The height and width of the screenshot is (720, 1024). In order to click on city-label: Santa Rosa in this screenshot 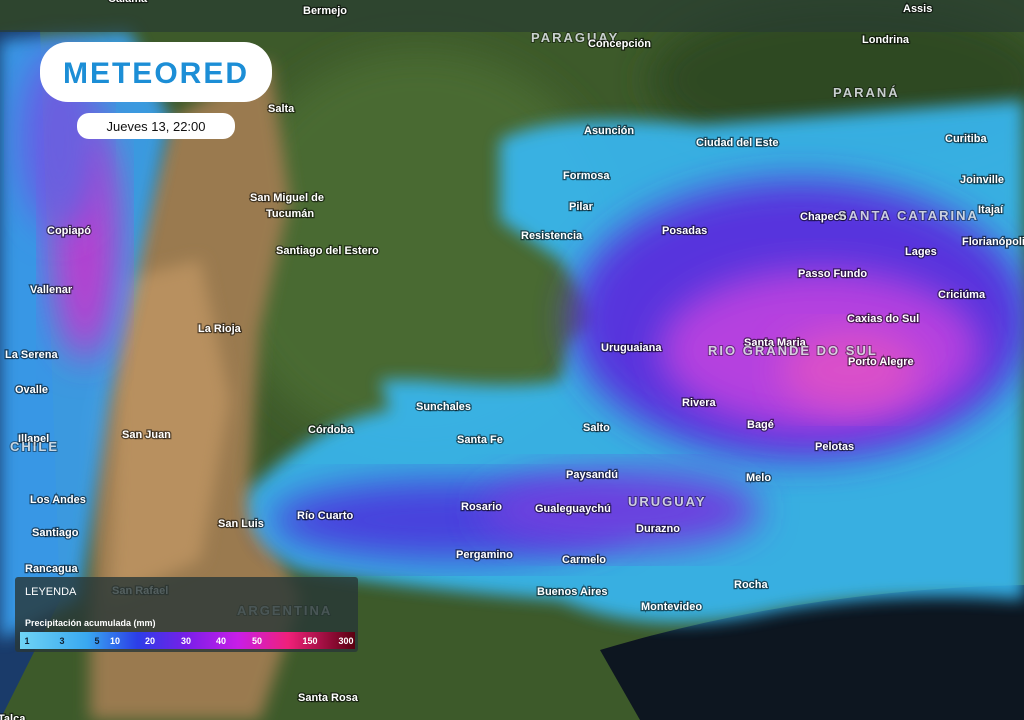, I will do `click(328, 698)`.